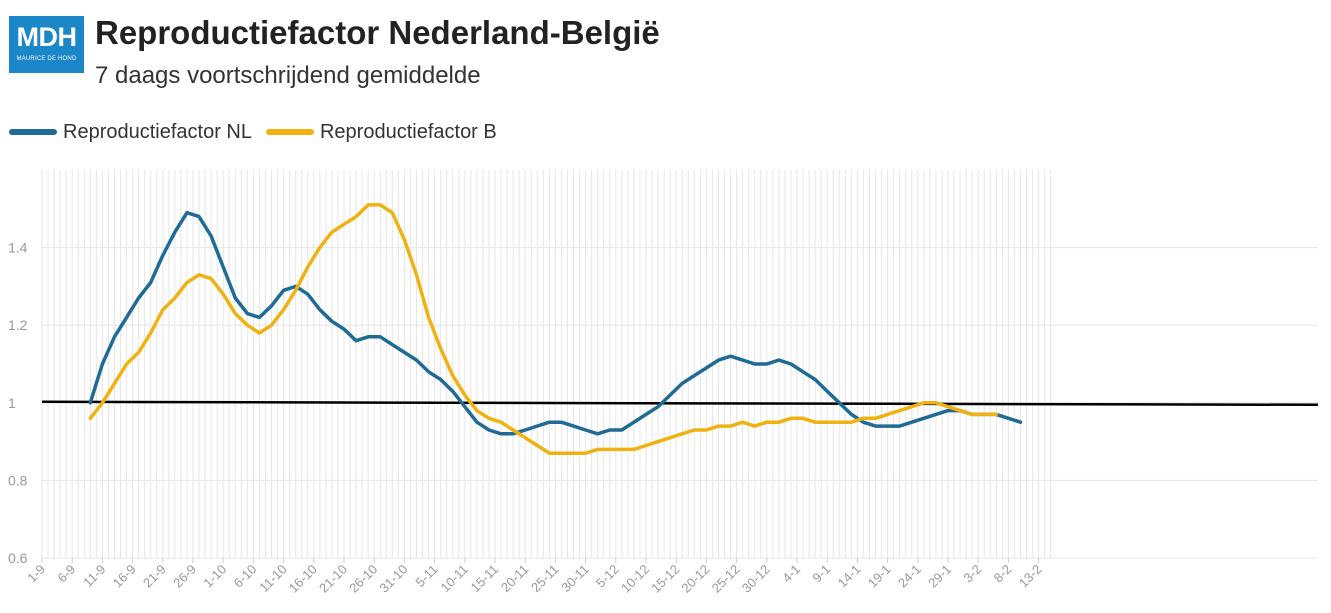 The width and height of the screenshot is (1331, 613). I want to click on x-tick-label: 20-11, so click(514, 578).